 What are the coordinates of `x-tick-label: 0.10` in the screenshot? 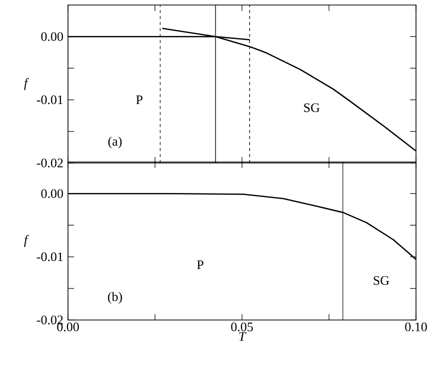 It's located at (416, 327).